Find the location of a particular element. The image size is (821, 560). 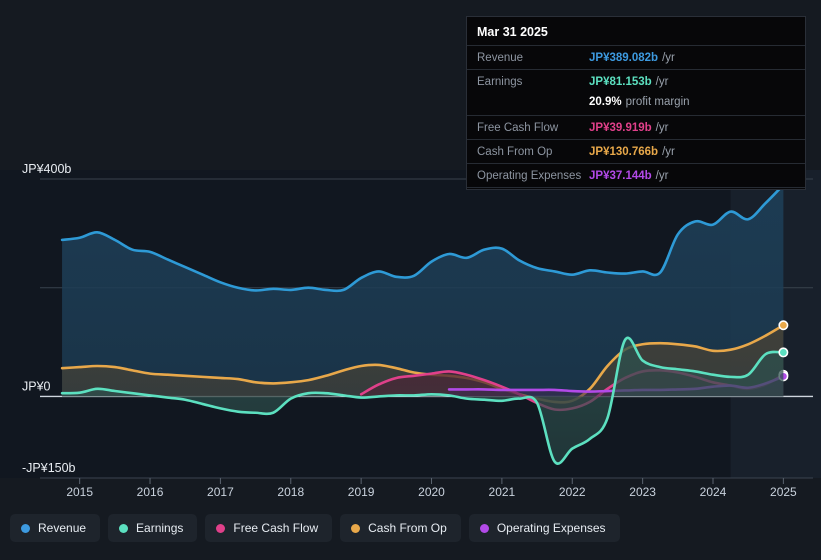

tooltip-profit-margin-row: 20.9% profit margin is located at coordinates (636, 104).